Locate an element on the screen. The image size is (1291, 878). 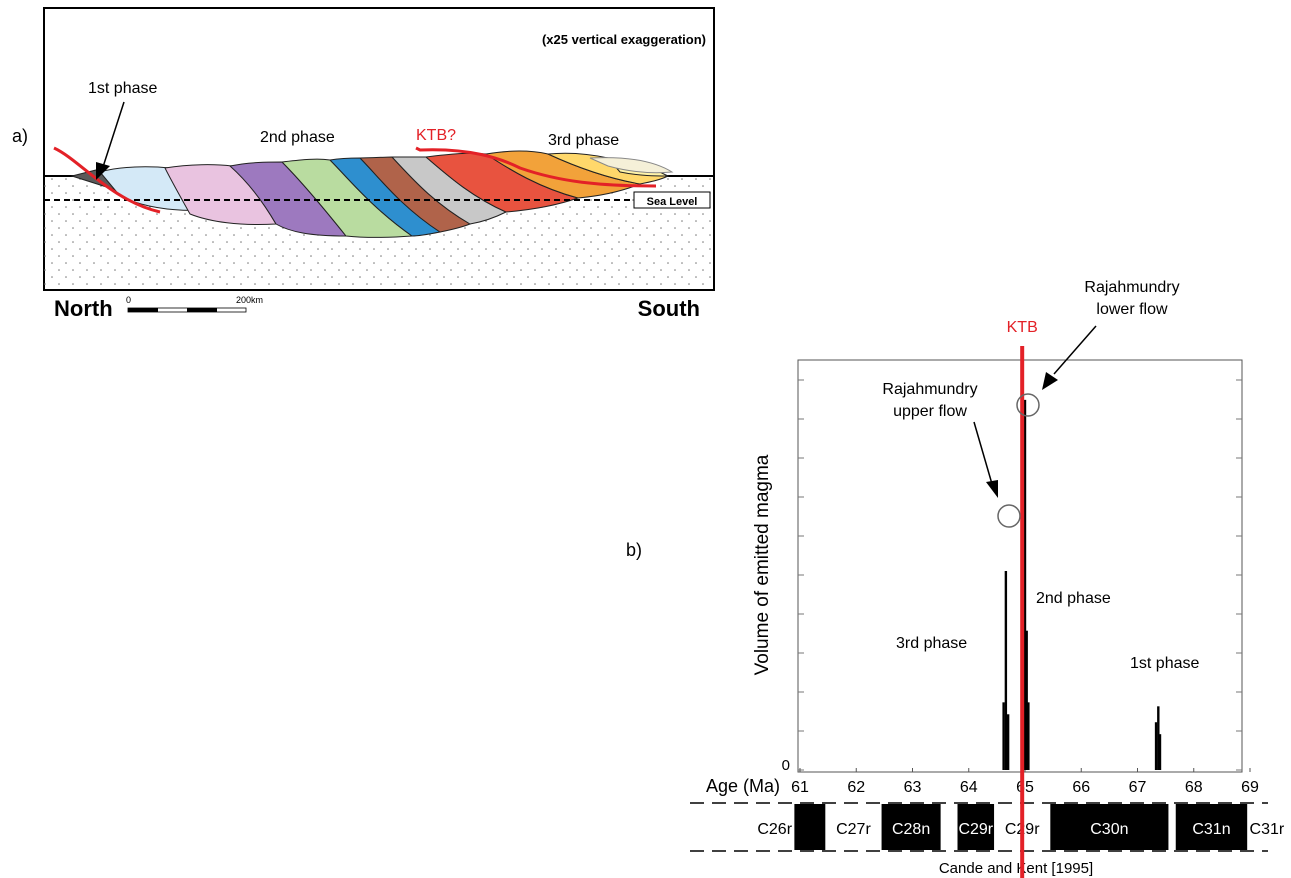
x-ticks: 61 62 63 64 65 66 67 68 69 is located at coordinates (1025, 782).